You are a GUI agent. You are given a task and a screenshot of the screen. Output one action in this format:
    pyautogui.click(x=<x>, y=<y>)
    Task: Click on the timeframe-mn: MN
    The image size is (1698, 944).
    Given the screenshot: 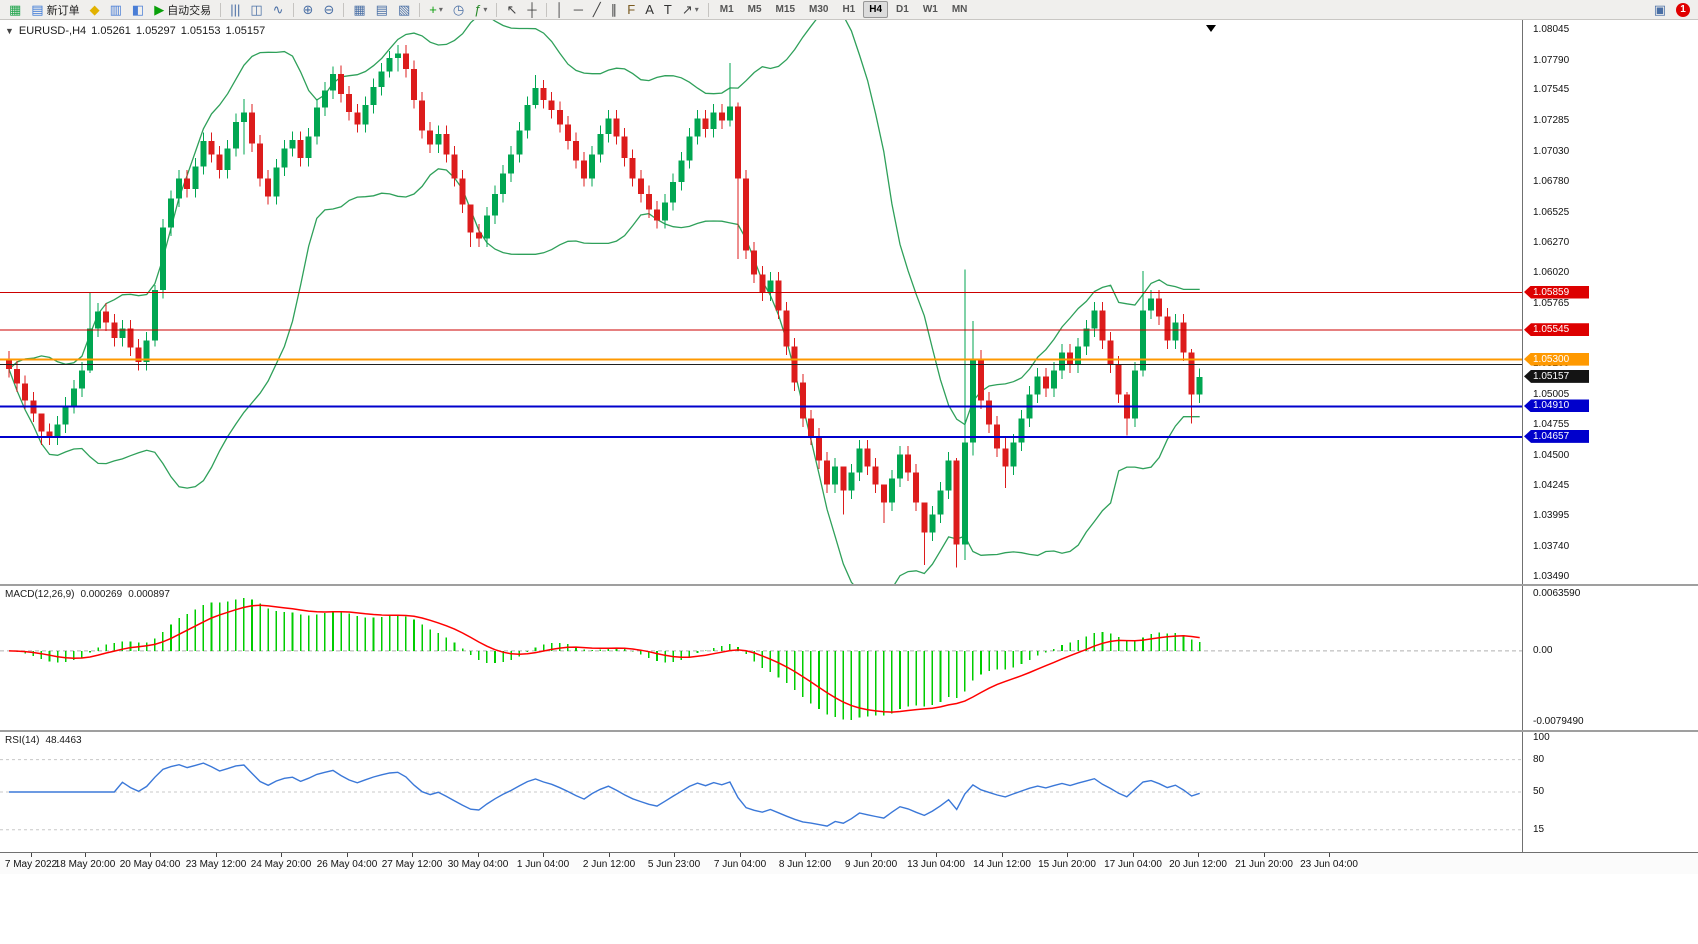 What is the action you would take?
    pyautogui.click(x=959, y=9)
    